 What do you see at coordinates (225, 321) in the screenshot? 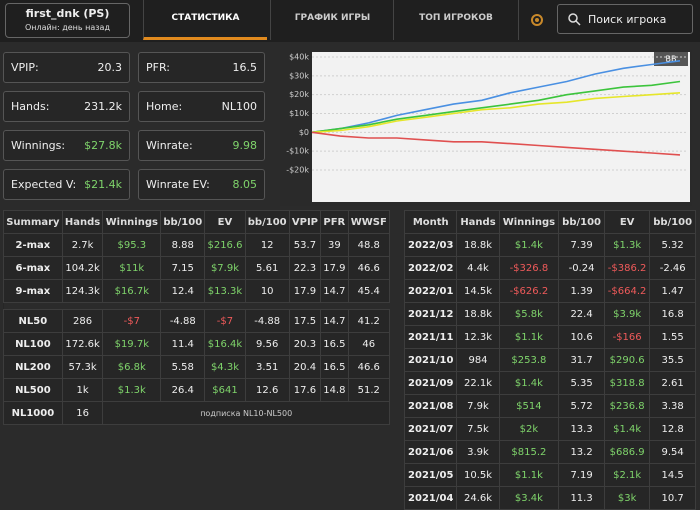
I see `cell: -$7` at bounding box center [225, 321].